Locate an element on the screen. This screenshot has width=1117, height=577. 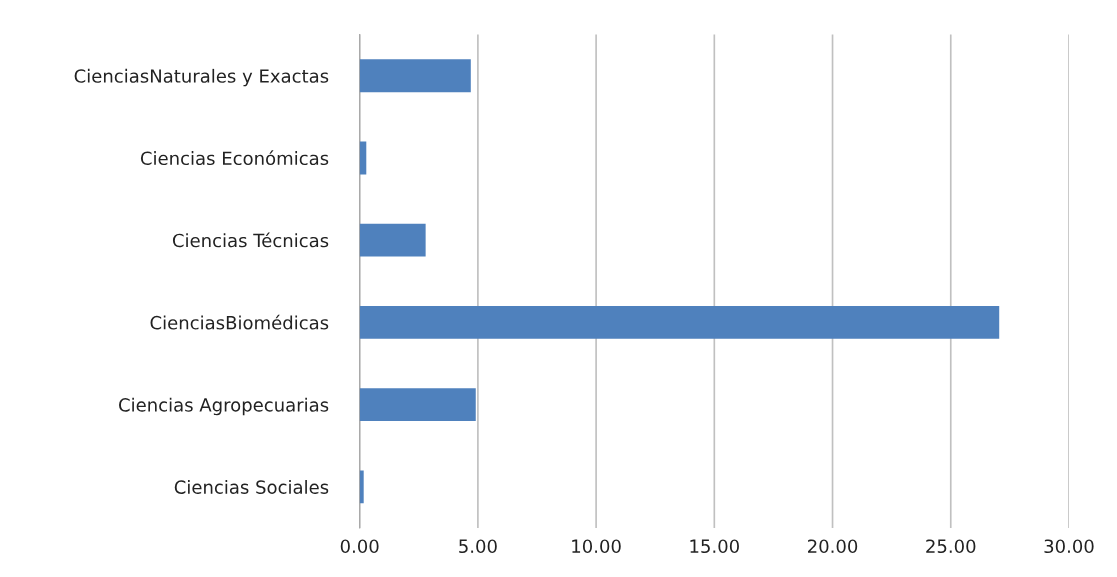
y-tick-label: CienciasNaturales y Exactas is located at coordinates (201, 77).